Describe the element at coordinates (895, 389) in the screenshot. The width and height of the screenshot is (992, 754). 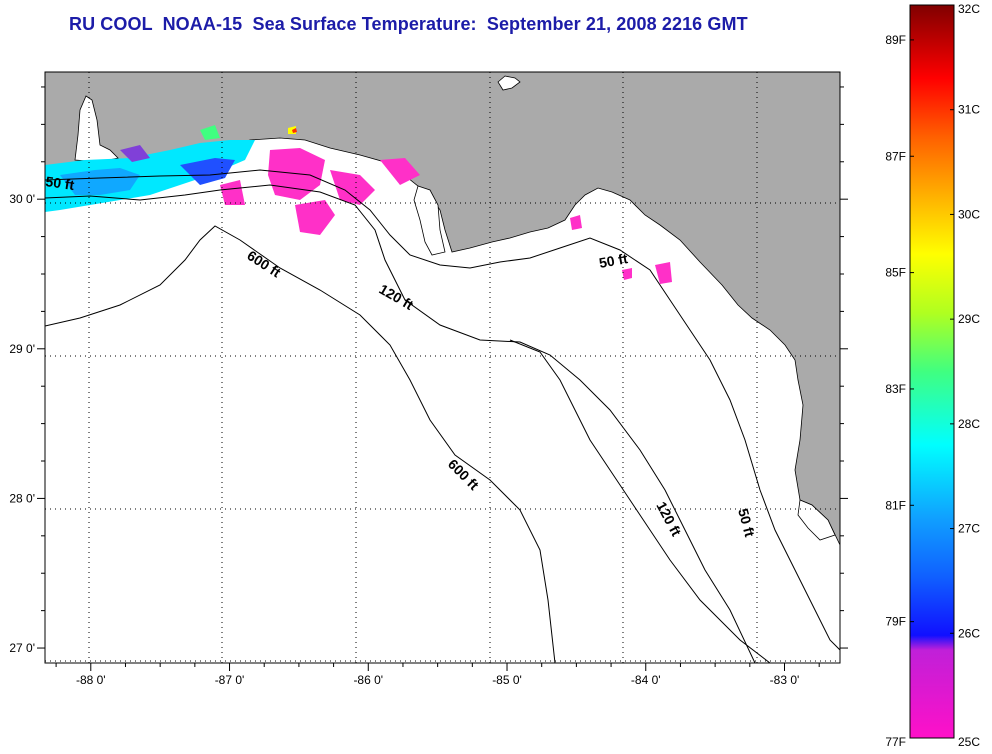
I see `colorbar-fahrenheit-label: 83F` at that location.